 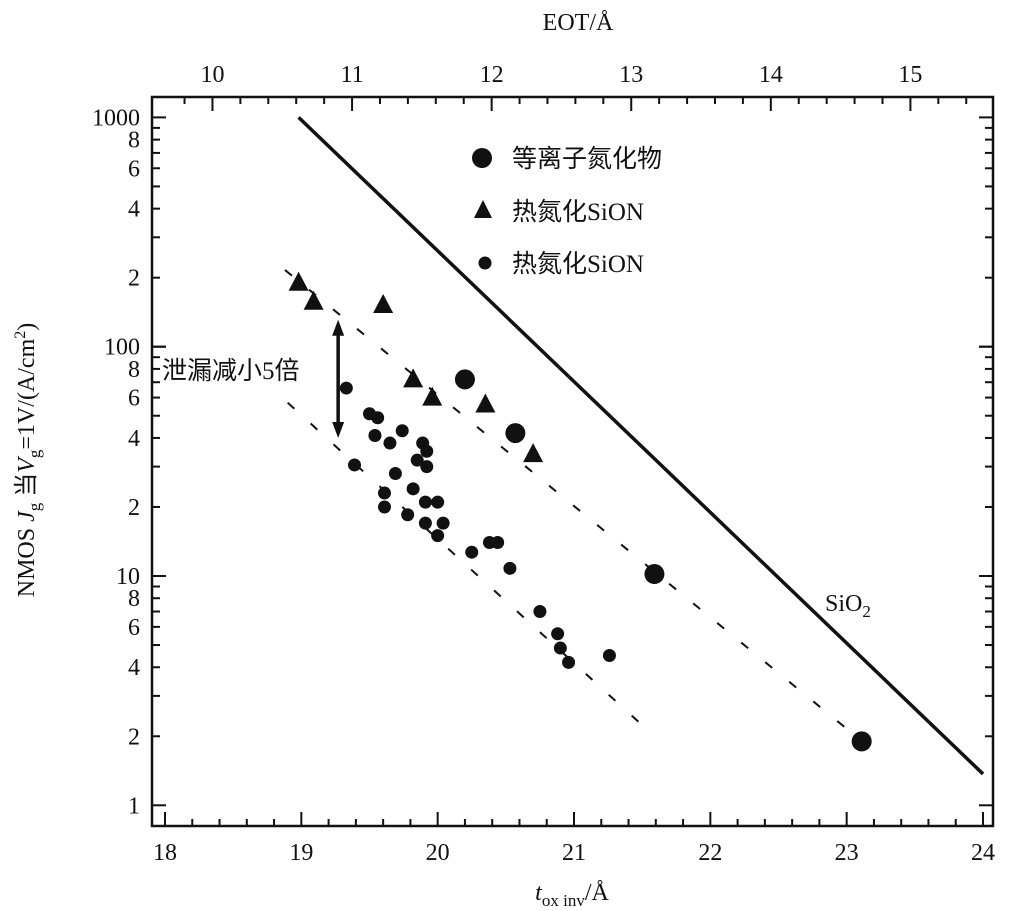 What do you see at coordinates (587, 159) in the screenshot?
I see `legend-label: 等离子氮化物` at bounding box center [587, 159].